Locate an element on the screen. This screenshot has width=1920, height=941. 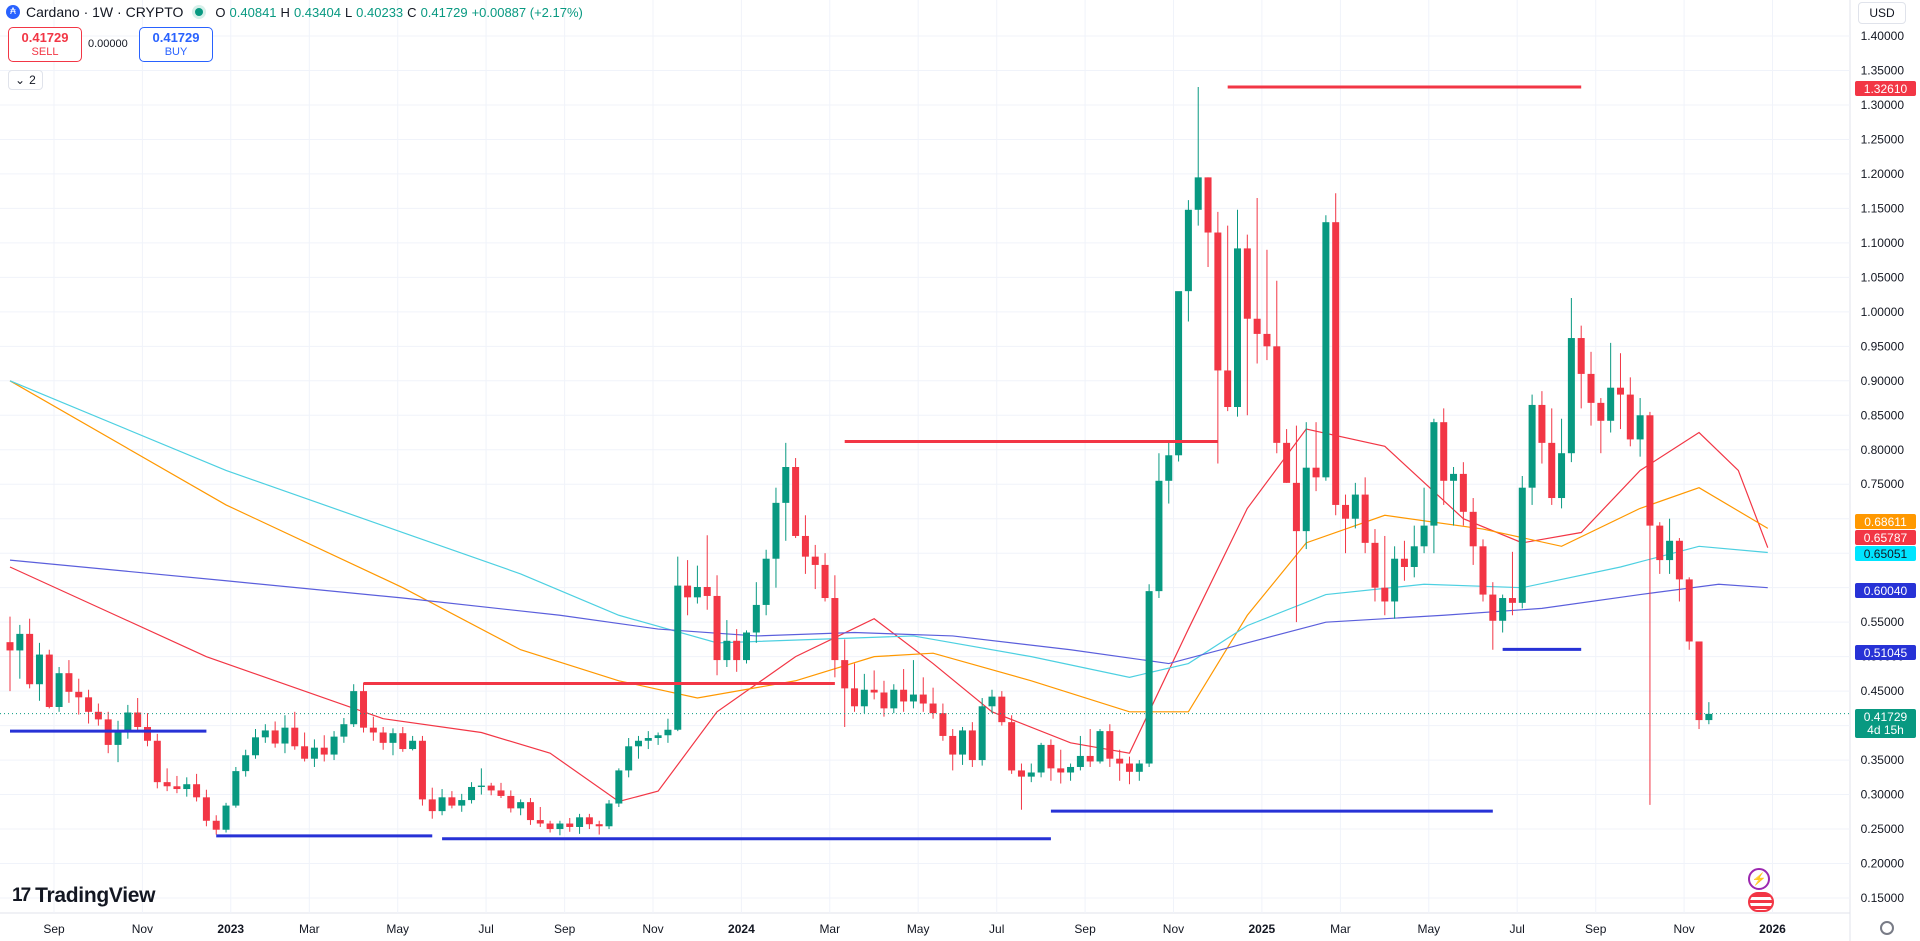
high-value: 0.43404 is located at coordinates (317, 12).